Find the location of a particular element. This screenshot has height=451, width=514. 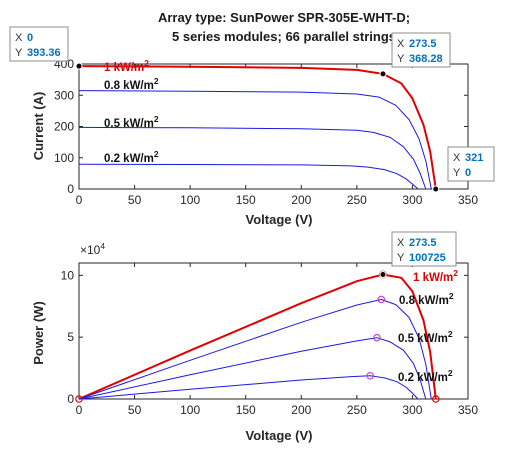

top-xtick-label: 200 is located at coordinates (301, 200).